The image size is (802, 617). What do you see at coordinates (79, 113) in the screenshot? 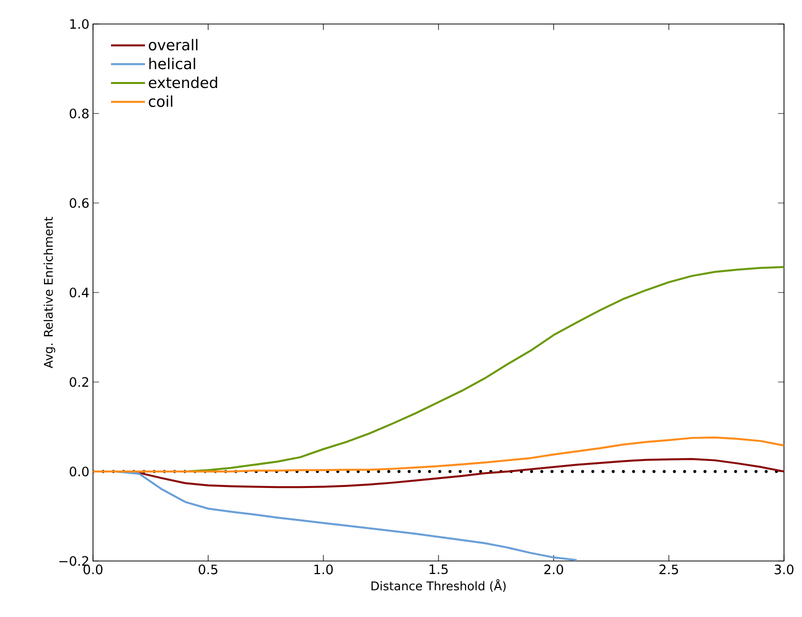
I see `y-tick-label: 0.8` at bounding box center [79, 113].